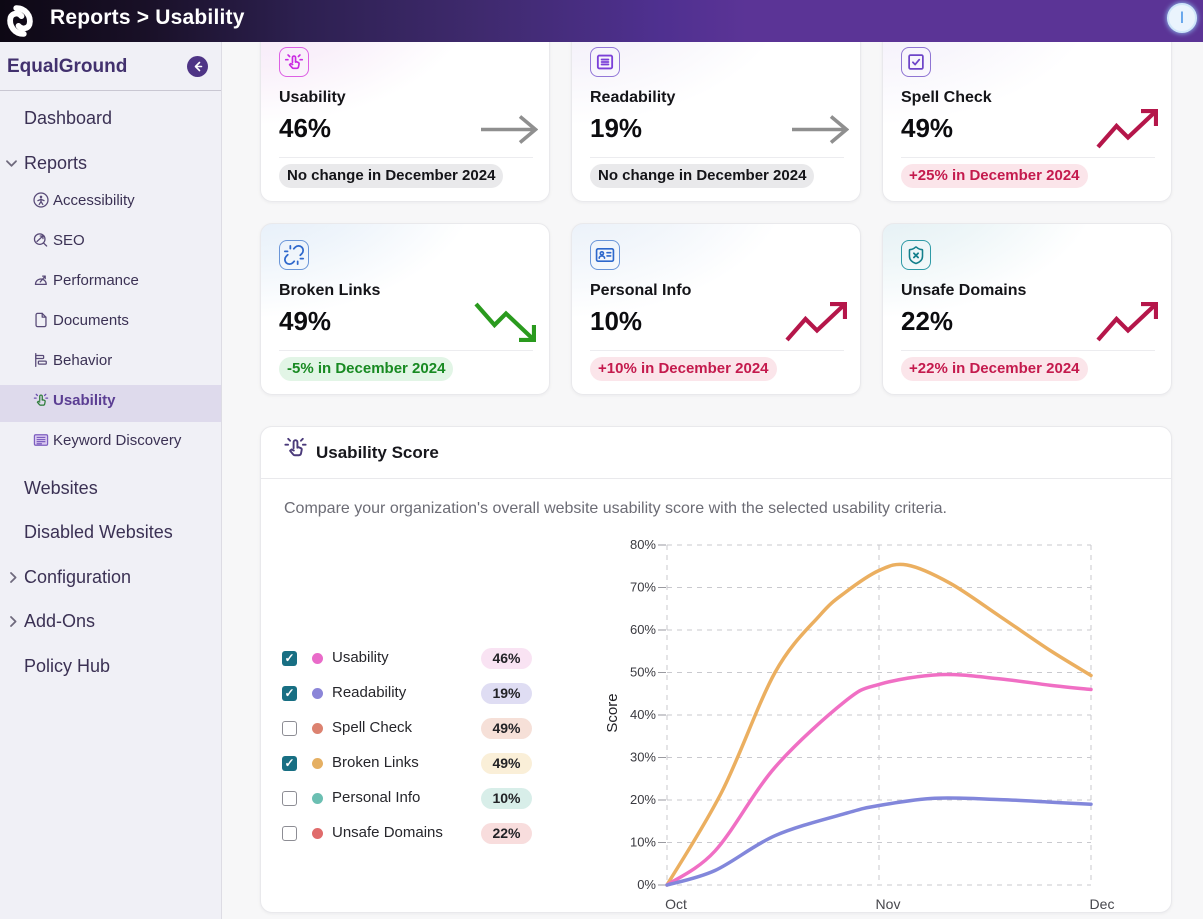 This screenshot has height=919, width=1203. Describe the element at coordinates (643, 629) in the screenshot. I see `svg-text: 60%` at that location.